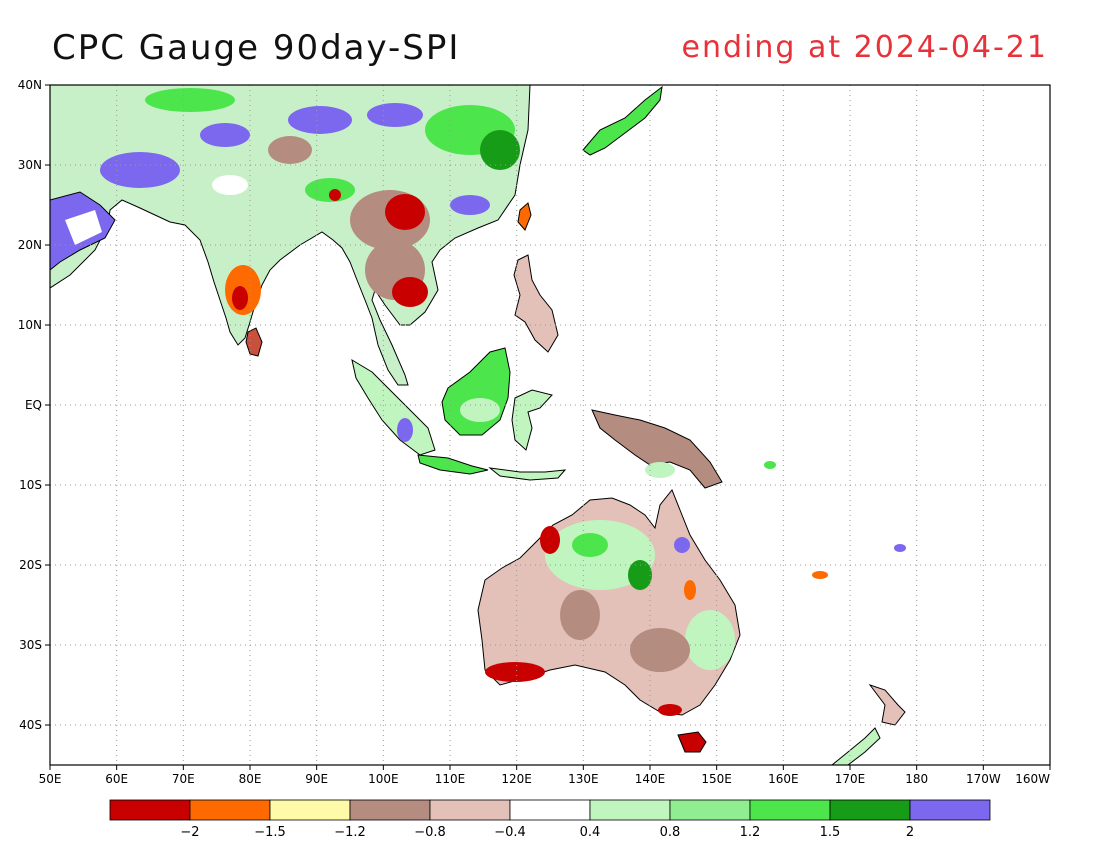 The height and width of the screenshot is (850, 1100). Describe the element at coordinates (622, 120) in the screenshot. I see `landmass-japan` at that location.